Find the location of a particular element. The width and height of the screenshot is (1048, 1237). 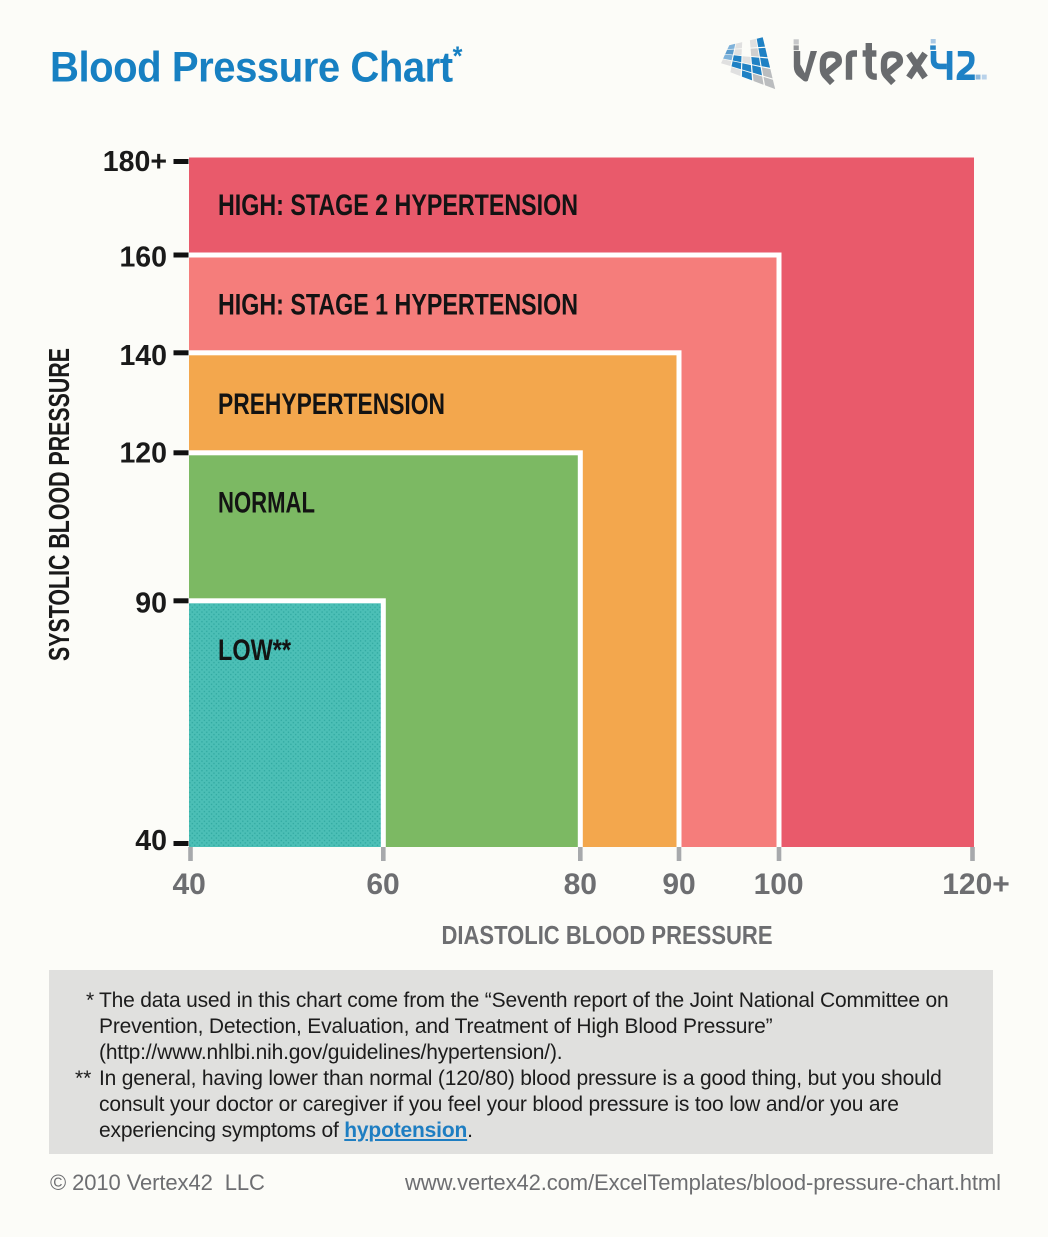

svg-text: DIASTOLIC BLOOD PRESSURE is located at coordinates (607, 936).